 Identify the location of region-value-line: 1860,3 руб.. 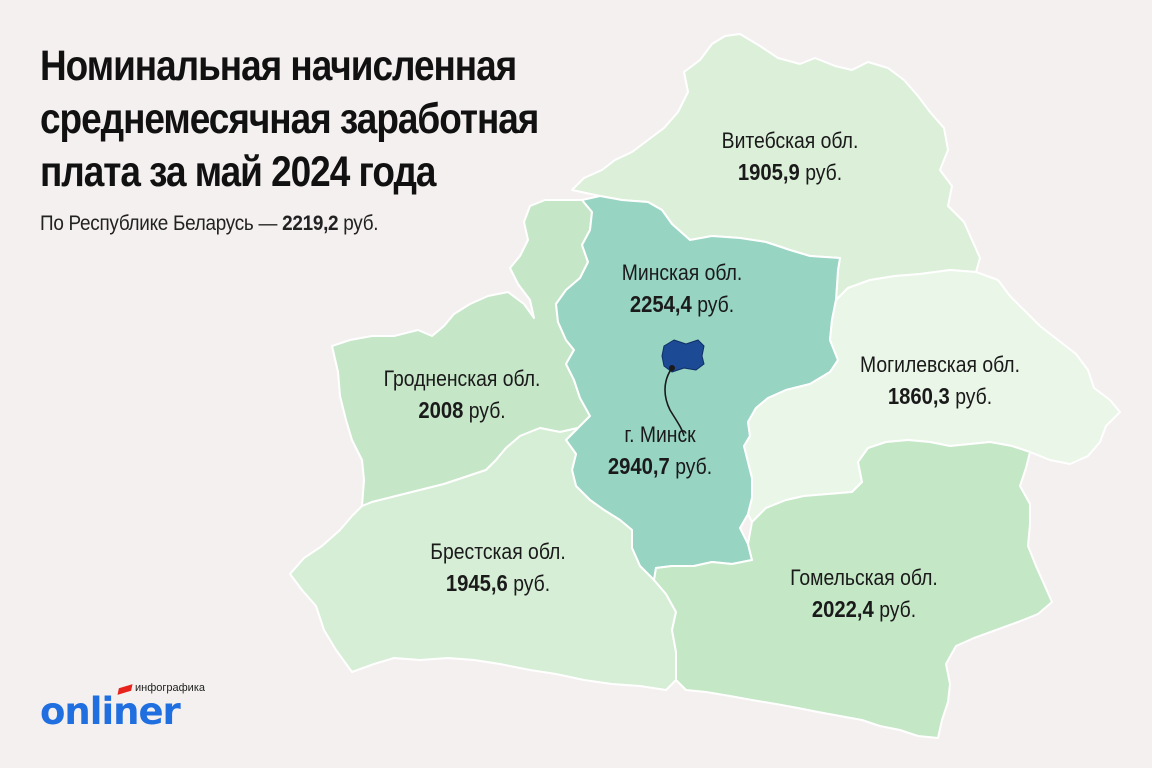
(940, 396).